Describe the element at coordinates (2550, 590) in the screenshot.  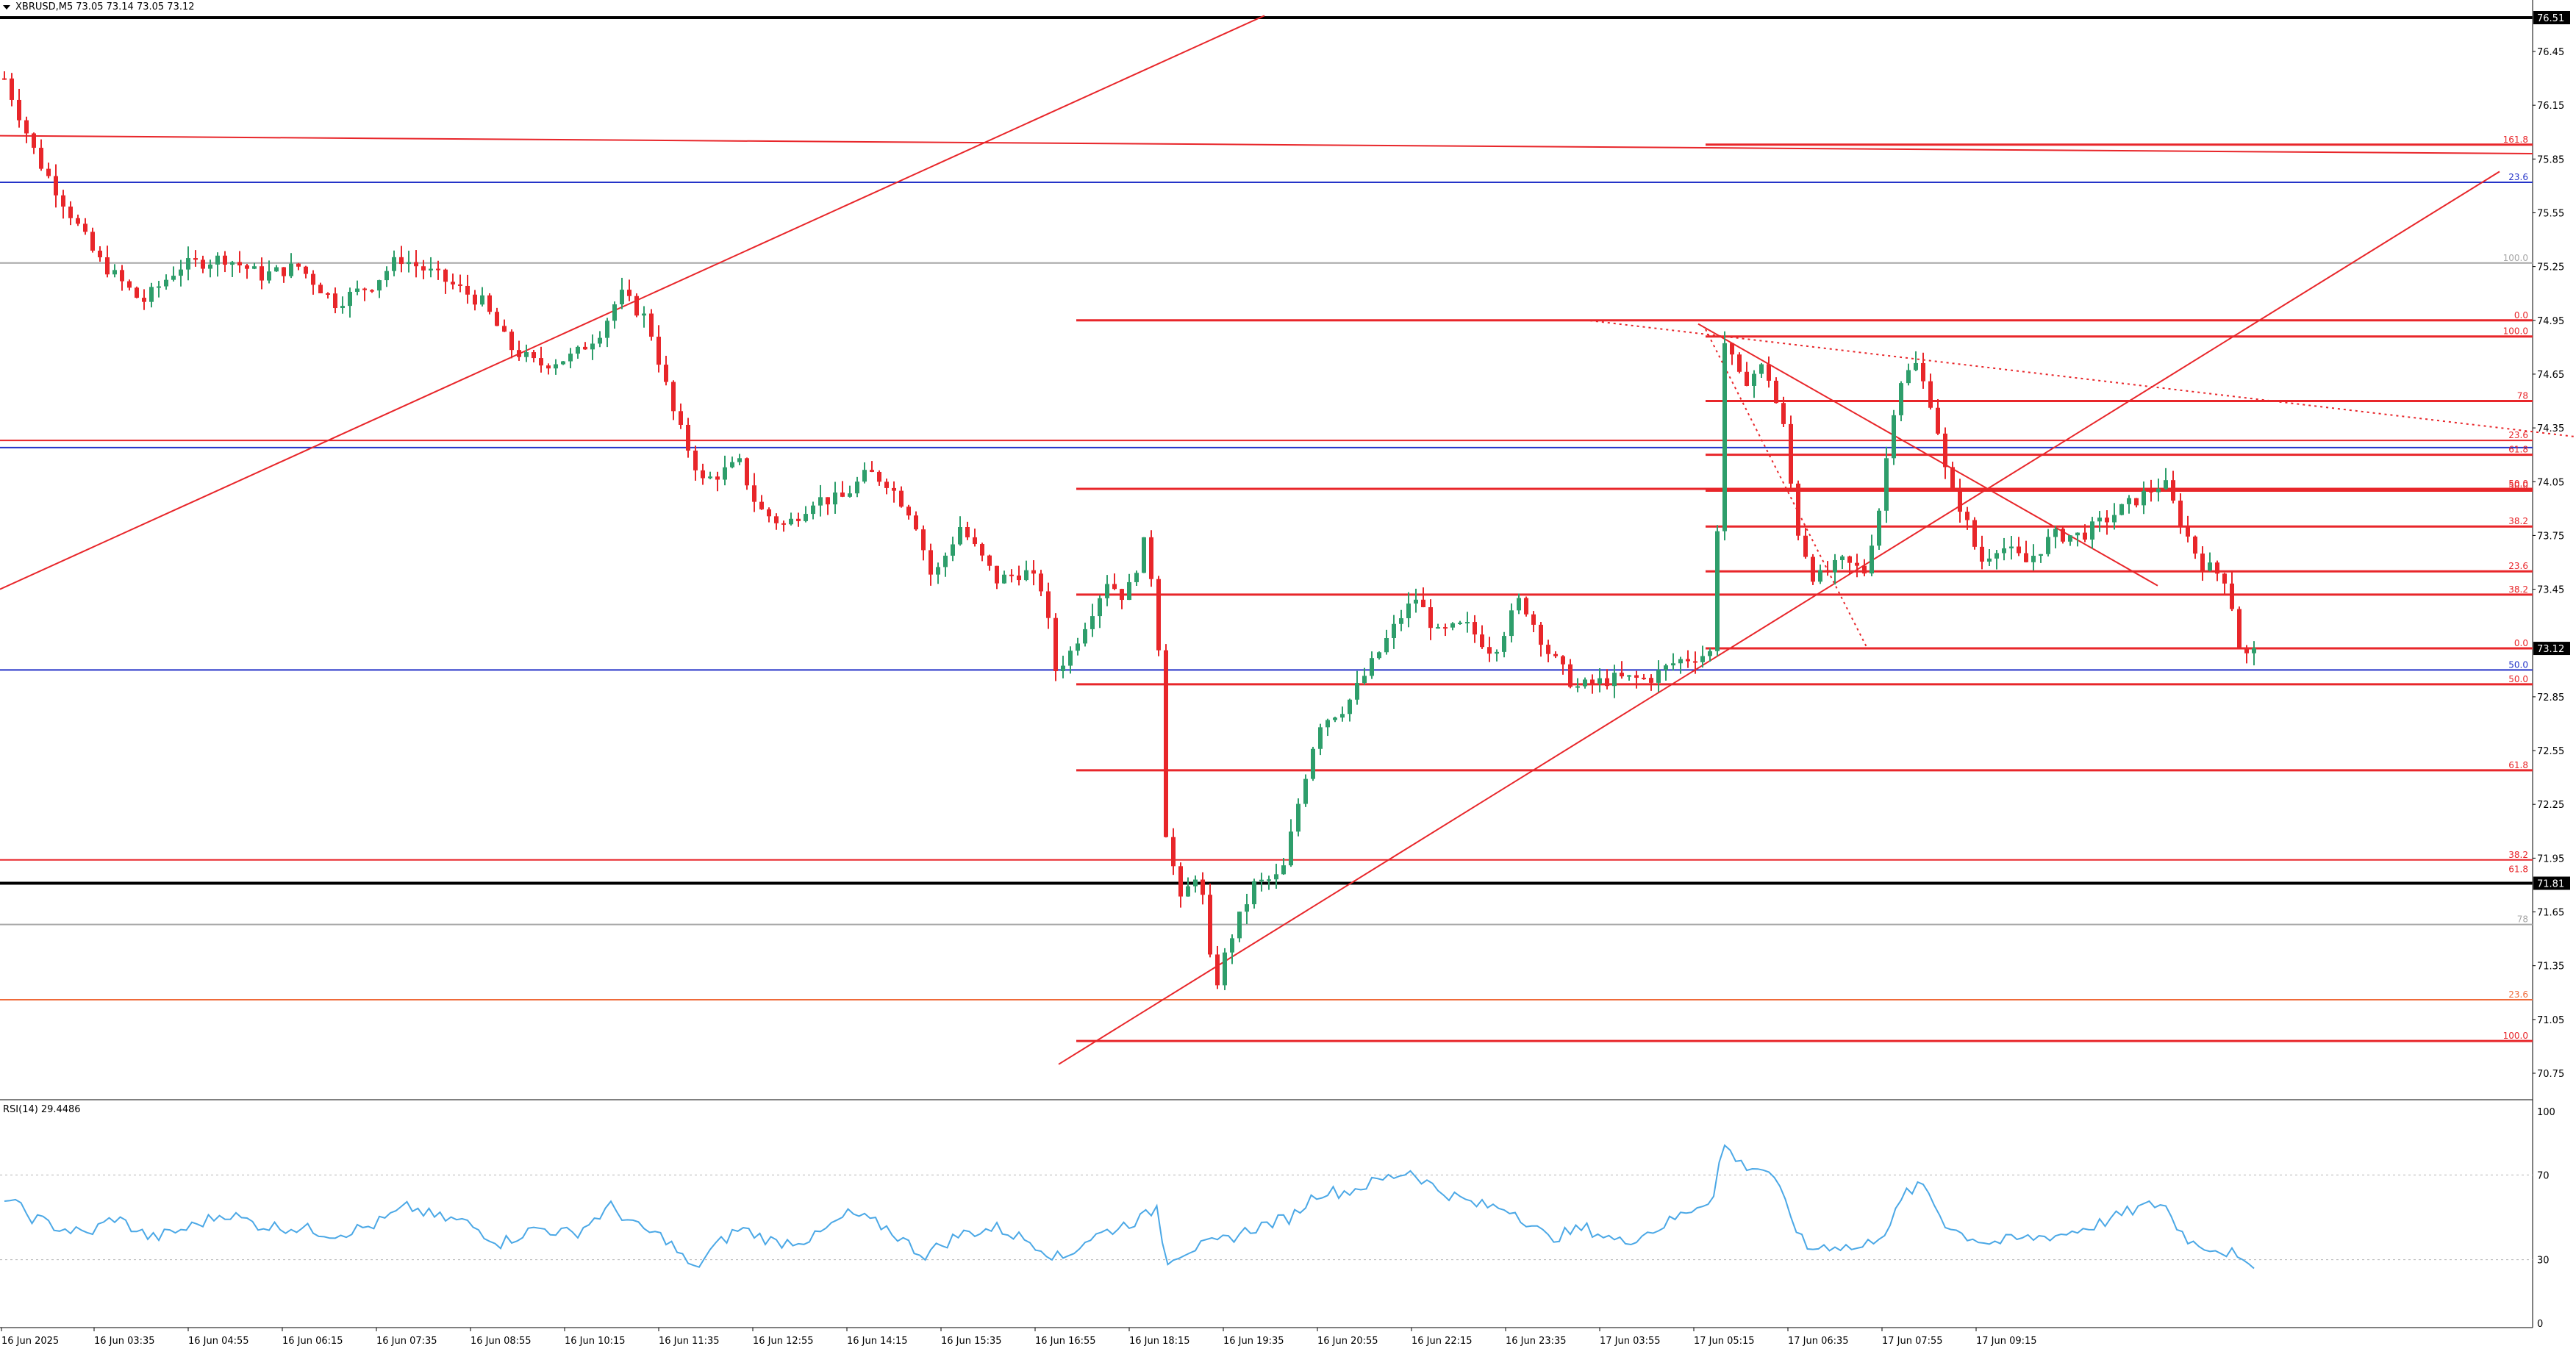
I see `price-tick-label: 73.45` at that location.